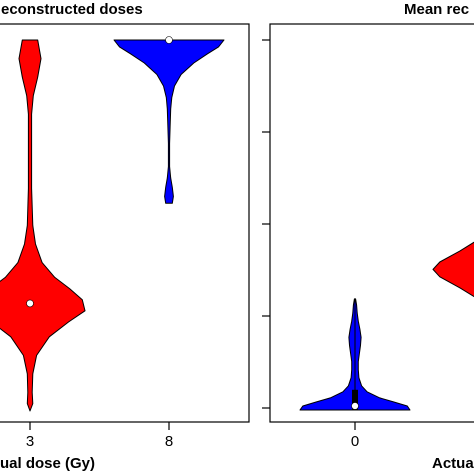  What do you see at coordinates (386, 326) in the screenshot?
I see `right-panel-violins` at bounding box center [386, 326].